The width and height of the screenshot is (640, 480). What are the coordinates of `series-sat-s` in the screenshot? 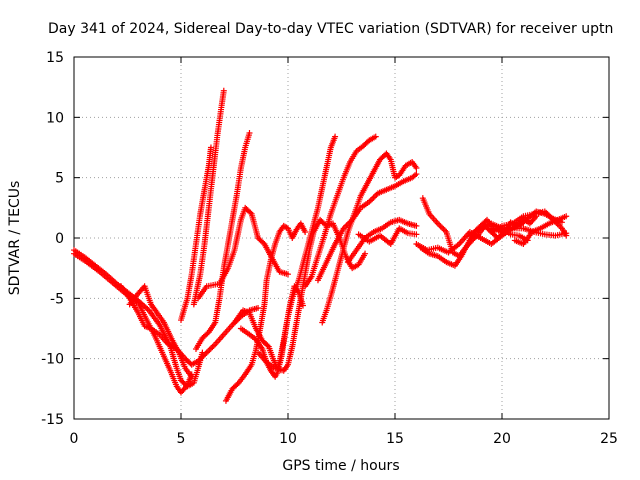 It's located at (491, 238).